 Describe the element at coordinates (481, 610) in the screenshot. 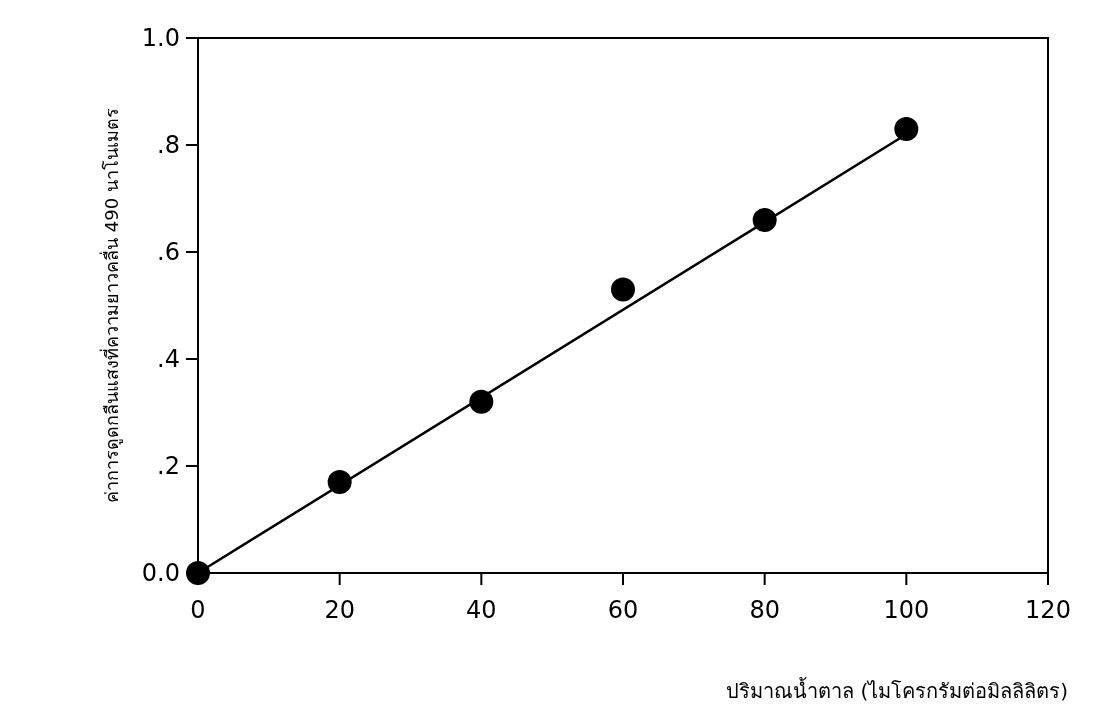

I see `x-tick-label: 40` at that location.